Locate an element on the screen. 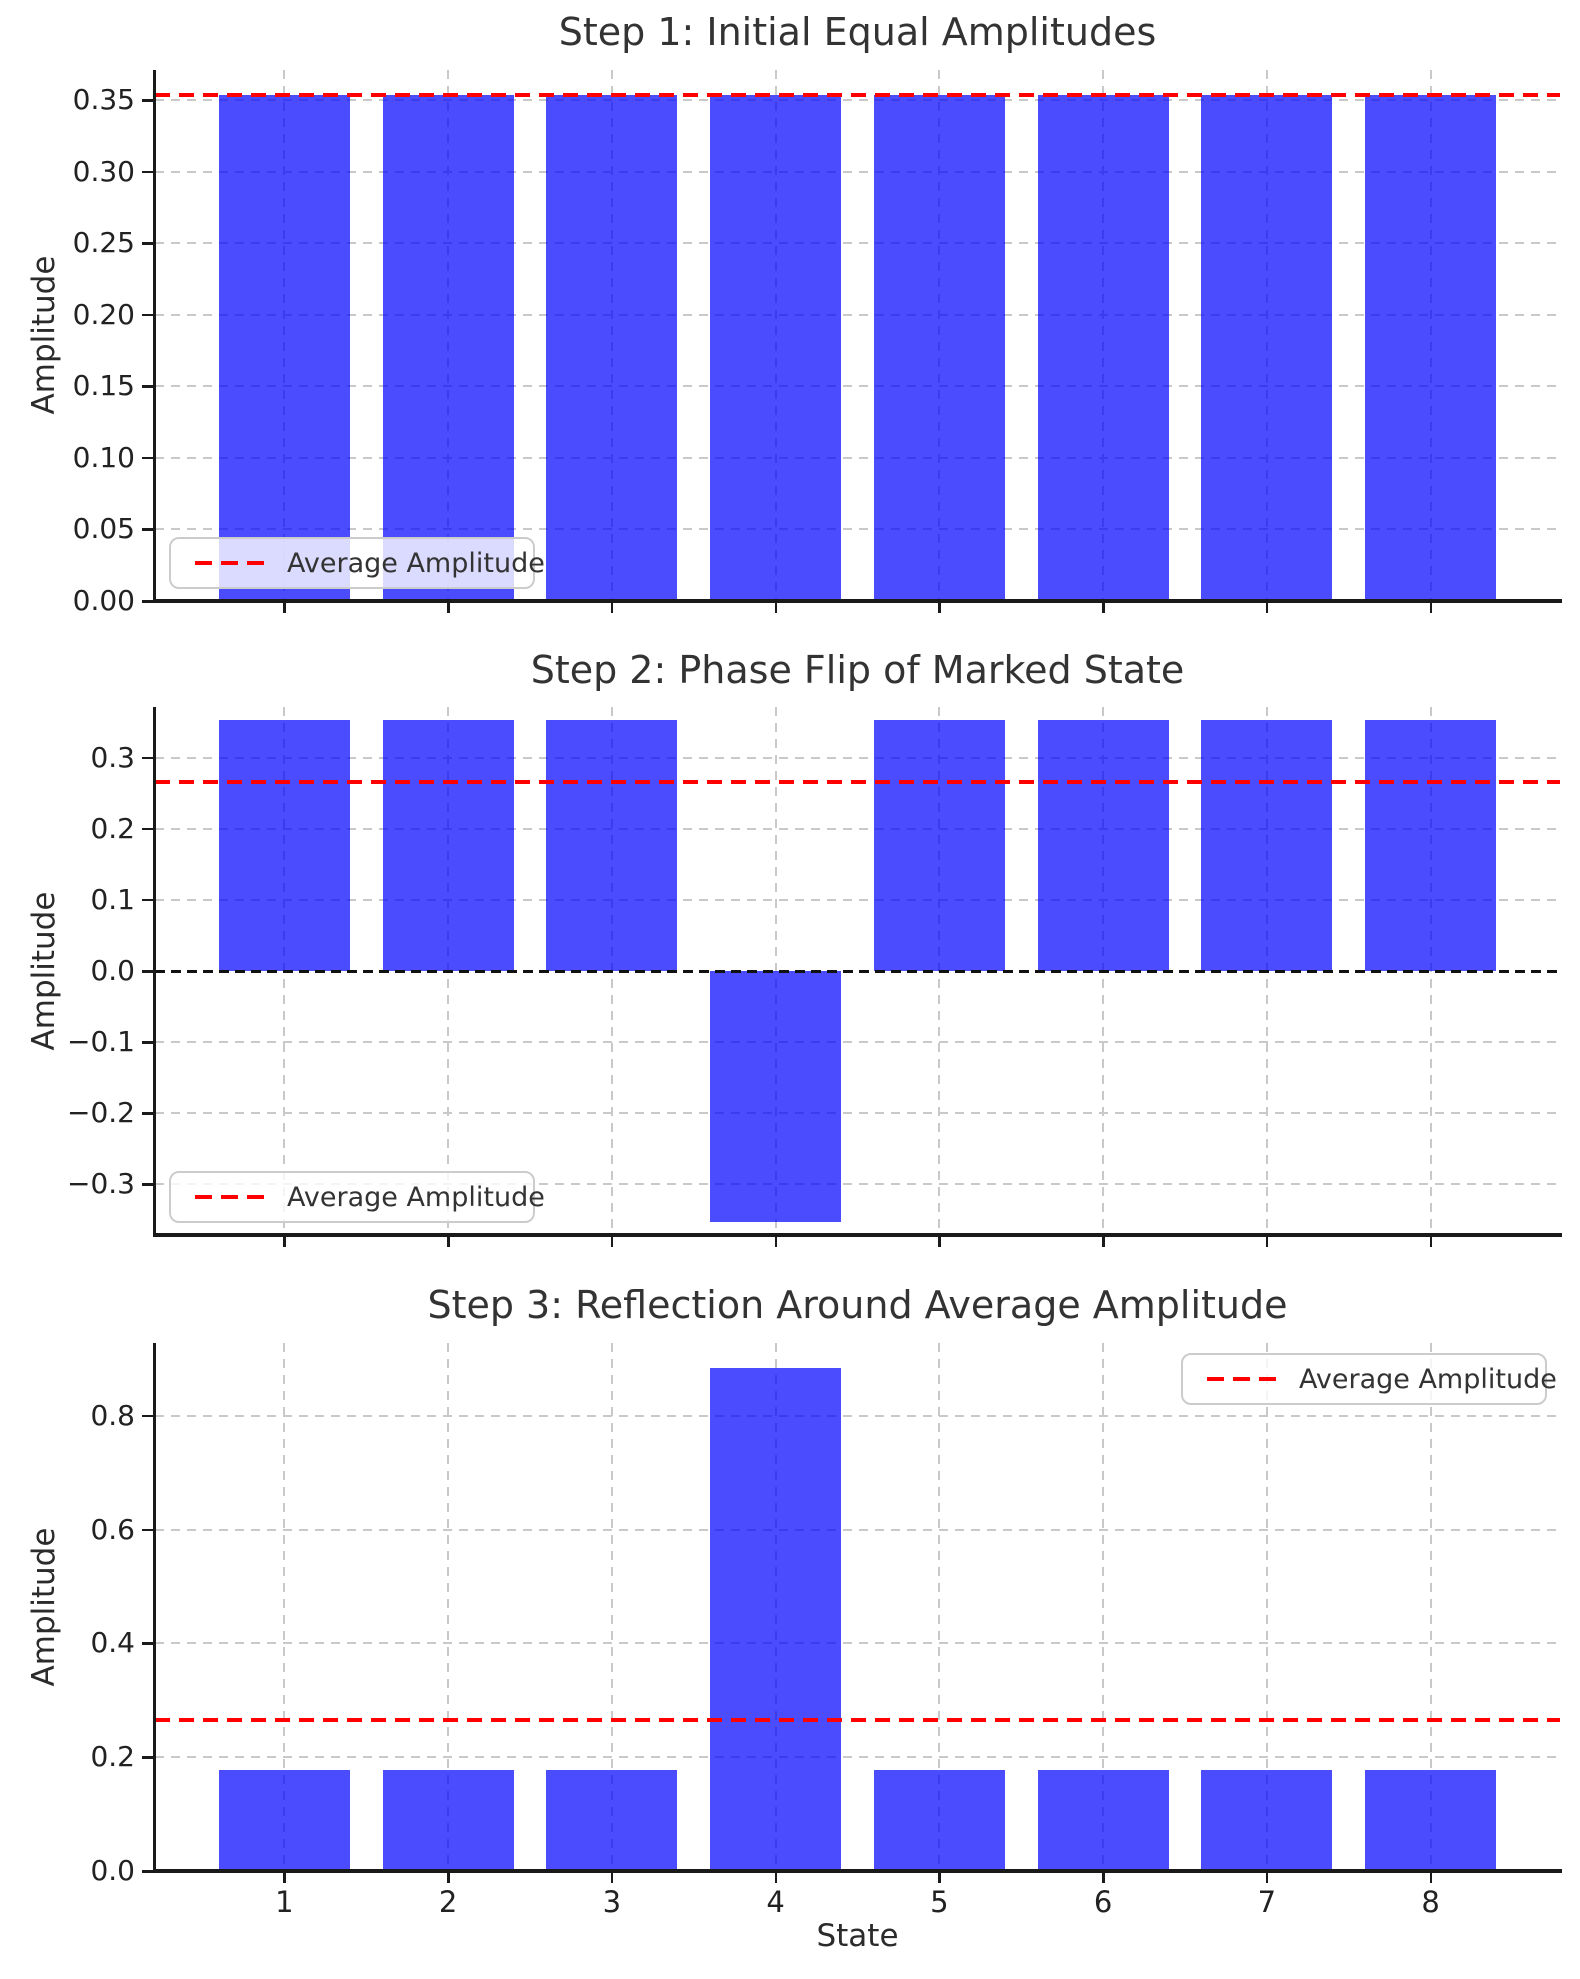 The height and width of the screenshot is (1979, 1580). y-tick-label: 0.3 is located at coordinates (112, 757).